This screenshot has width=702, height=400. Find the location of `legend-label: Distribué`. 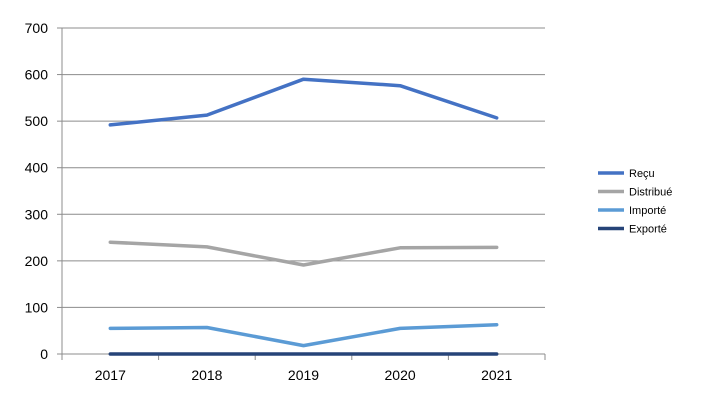

legend-label: Distribué is located at coordinates (650, 193).